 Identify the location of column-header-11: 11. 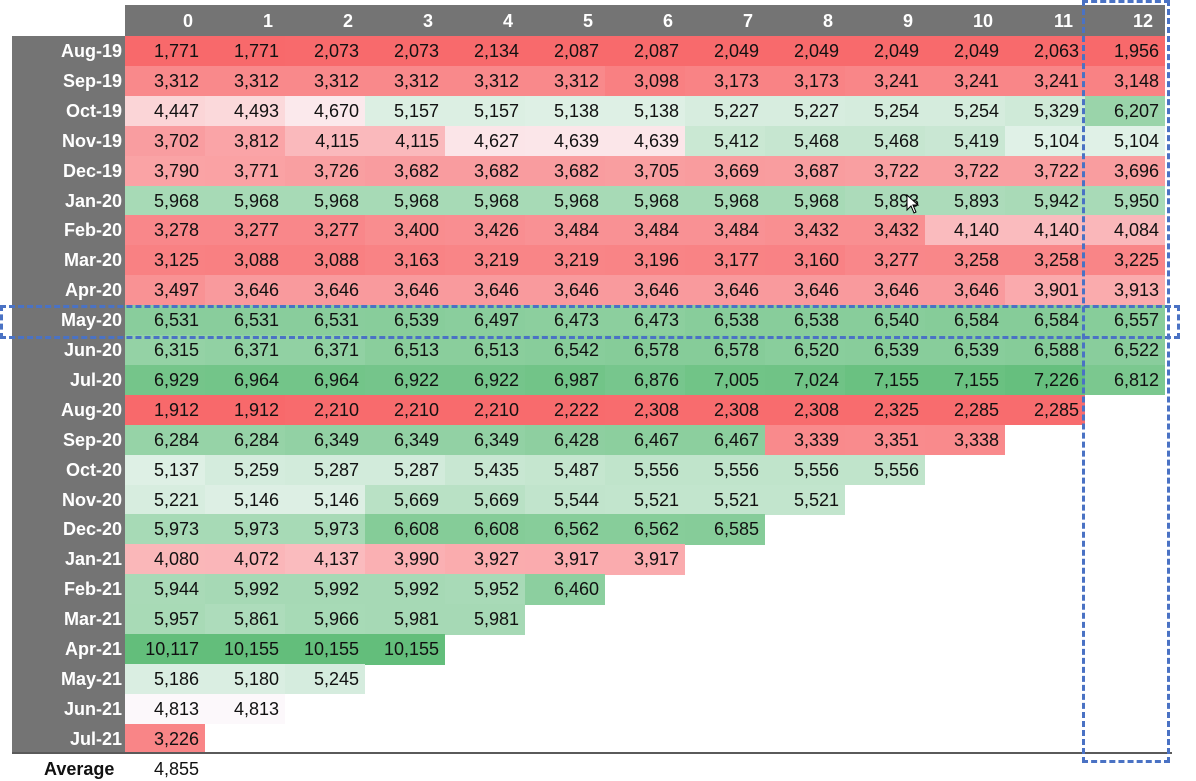
(1063, 21).